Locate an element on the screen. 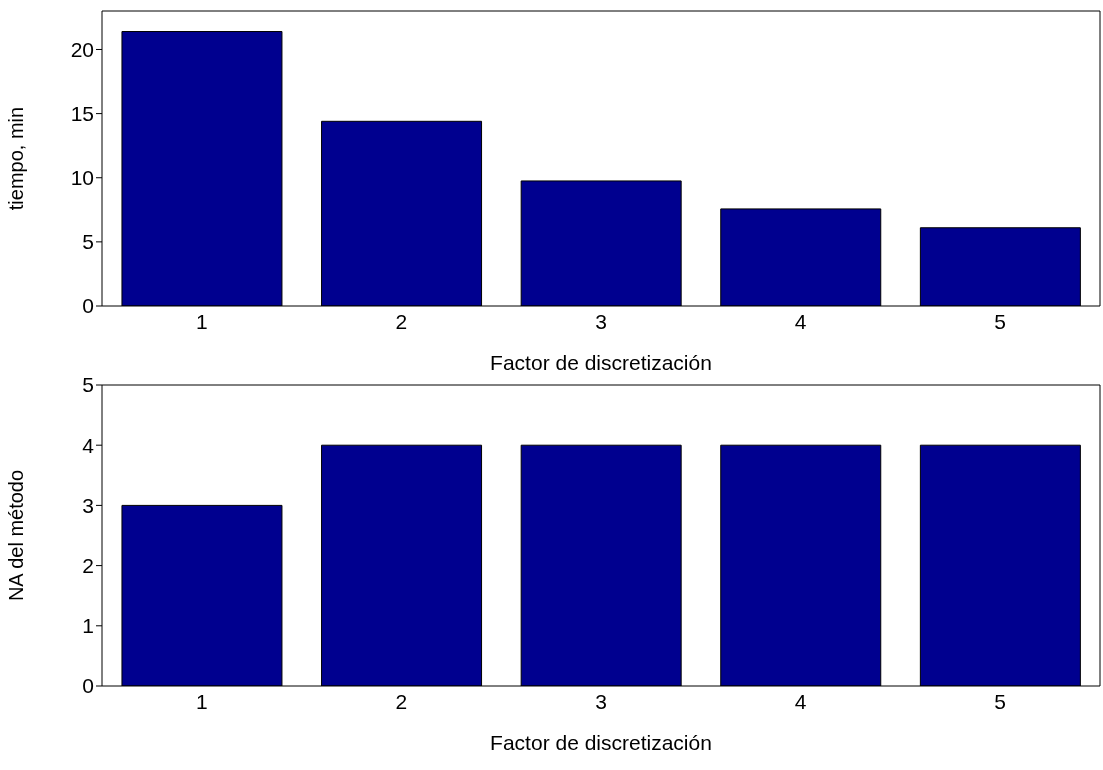 Image resolution: width=1103 pixels, height=770 pixels. y-tick-label: 10 is located at coordinates (82, 178).